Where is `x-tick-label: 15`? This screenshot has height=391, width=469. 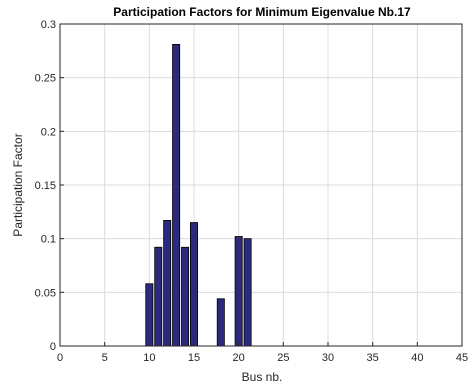
x-tick-label: 15 is located at coordinates (194, 358).